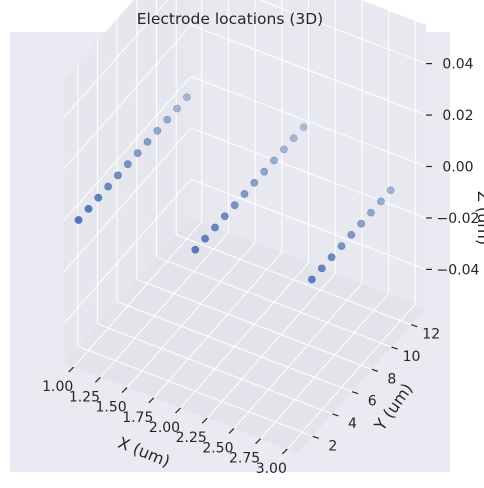  What do you see at coordinates (391, 379) in the screenshot?
I see `y-tick-label: 8` at bounding box center [391, 379].